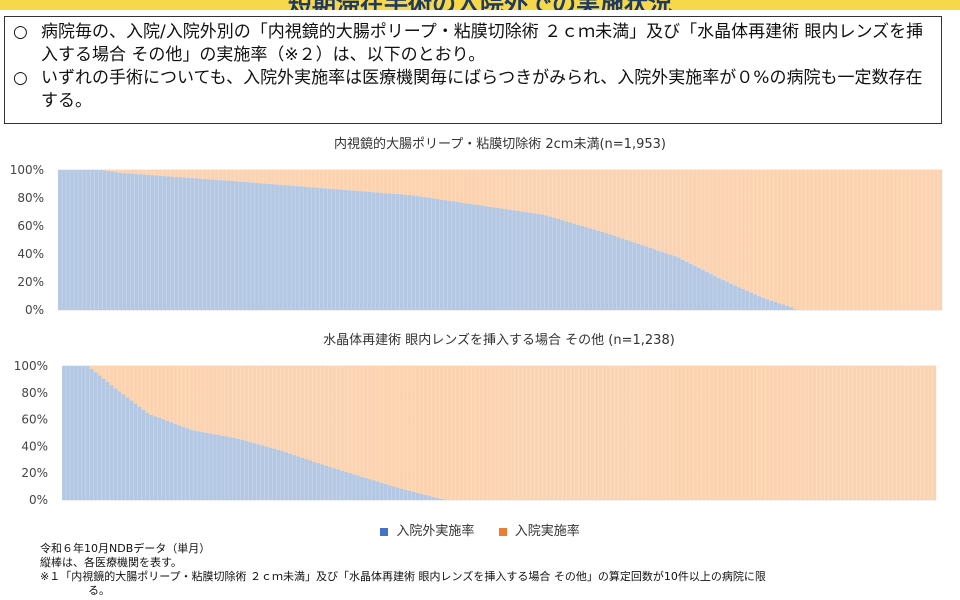  What do you see at coordinates (30, 254) in the screenshot?
I see `y-tick-label: 40%` at bounding box center [30, 254].